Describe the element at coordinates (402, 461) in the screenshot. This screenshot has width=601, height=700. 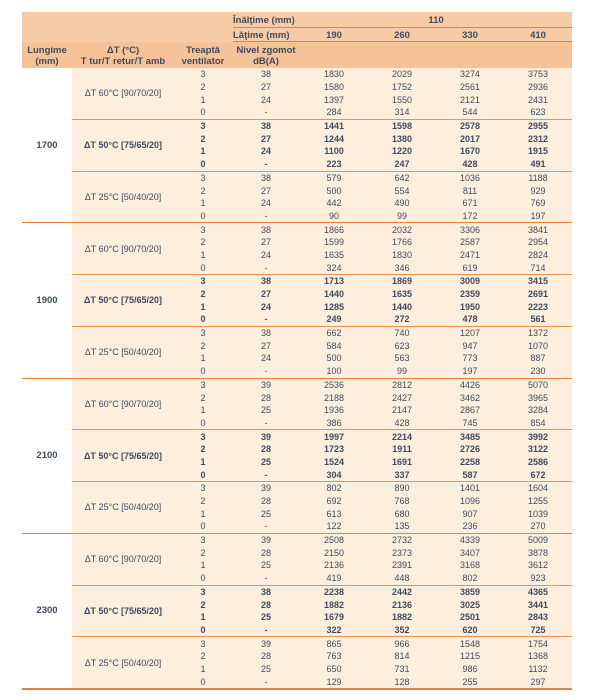
I see `value-cell: 1691` at that location.